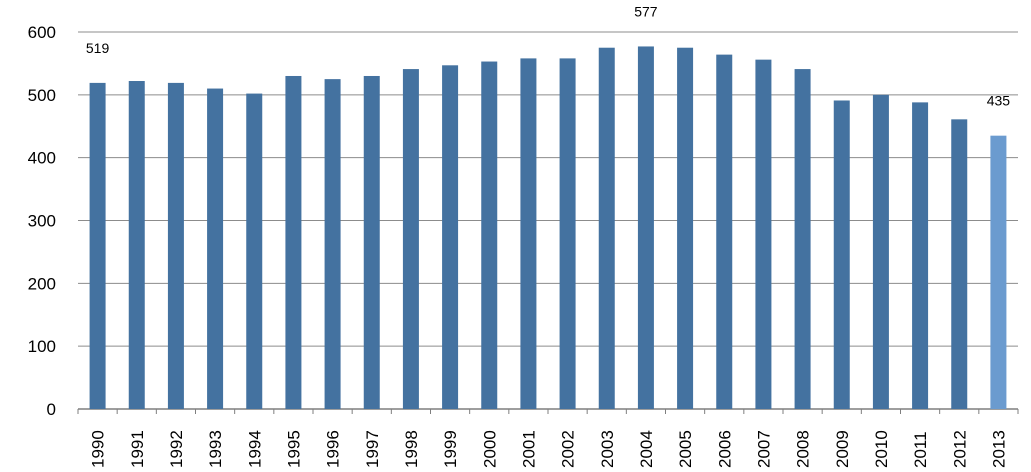 This screenshot has width=1031, height=472. What do you see at coordinates (450, 449) in the screenshot?
I see `x-tick-label-1999: 1999` at bounding box center [450, 449].